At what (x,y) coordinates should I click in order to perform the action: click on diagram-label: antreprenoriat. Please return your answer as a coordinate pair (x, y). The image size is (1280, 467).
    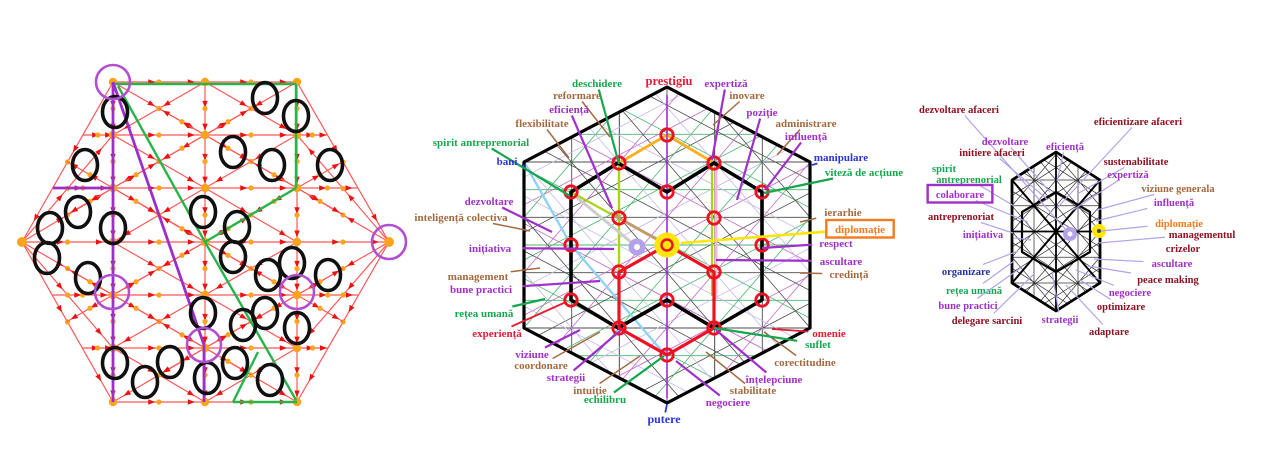
    Looking at the image, I should click on (961, 217).